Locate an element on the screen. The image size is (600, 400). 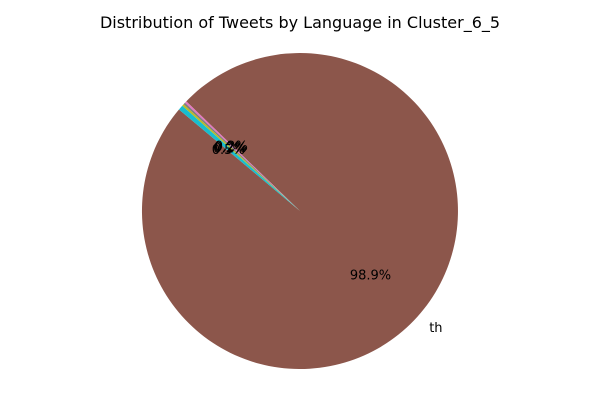
pie-pct-label-1: 0.2% is located at coordinates (231, 147).